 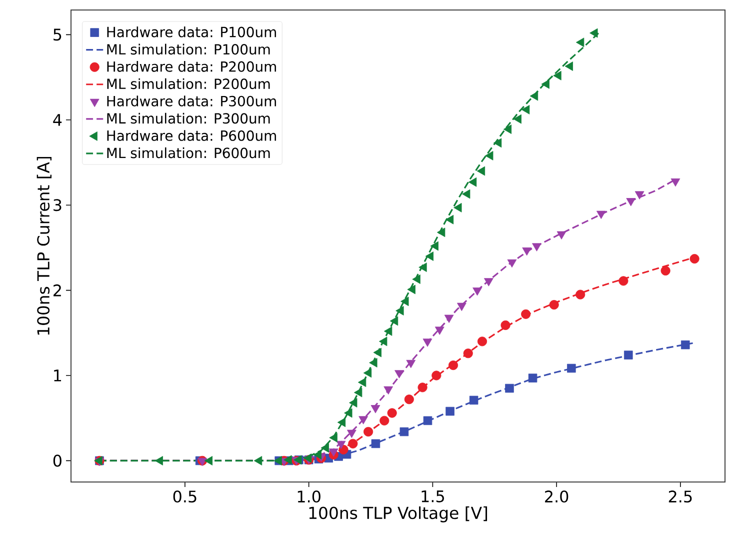 What do you see at coordinates (680, 496) in the screenshot?
I see `x-tick-label: 2.5` at bounding box center [680, 496].